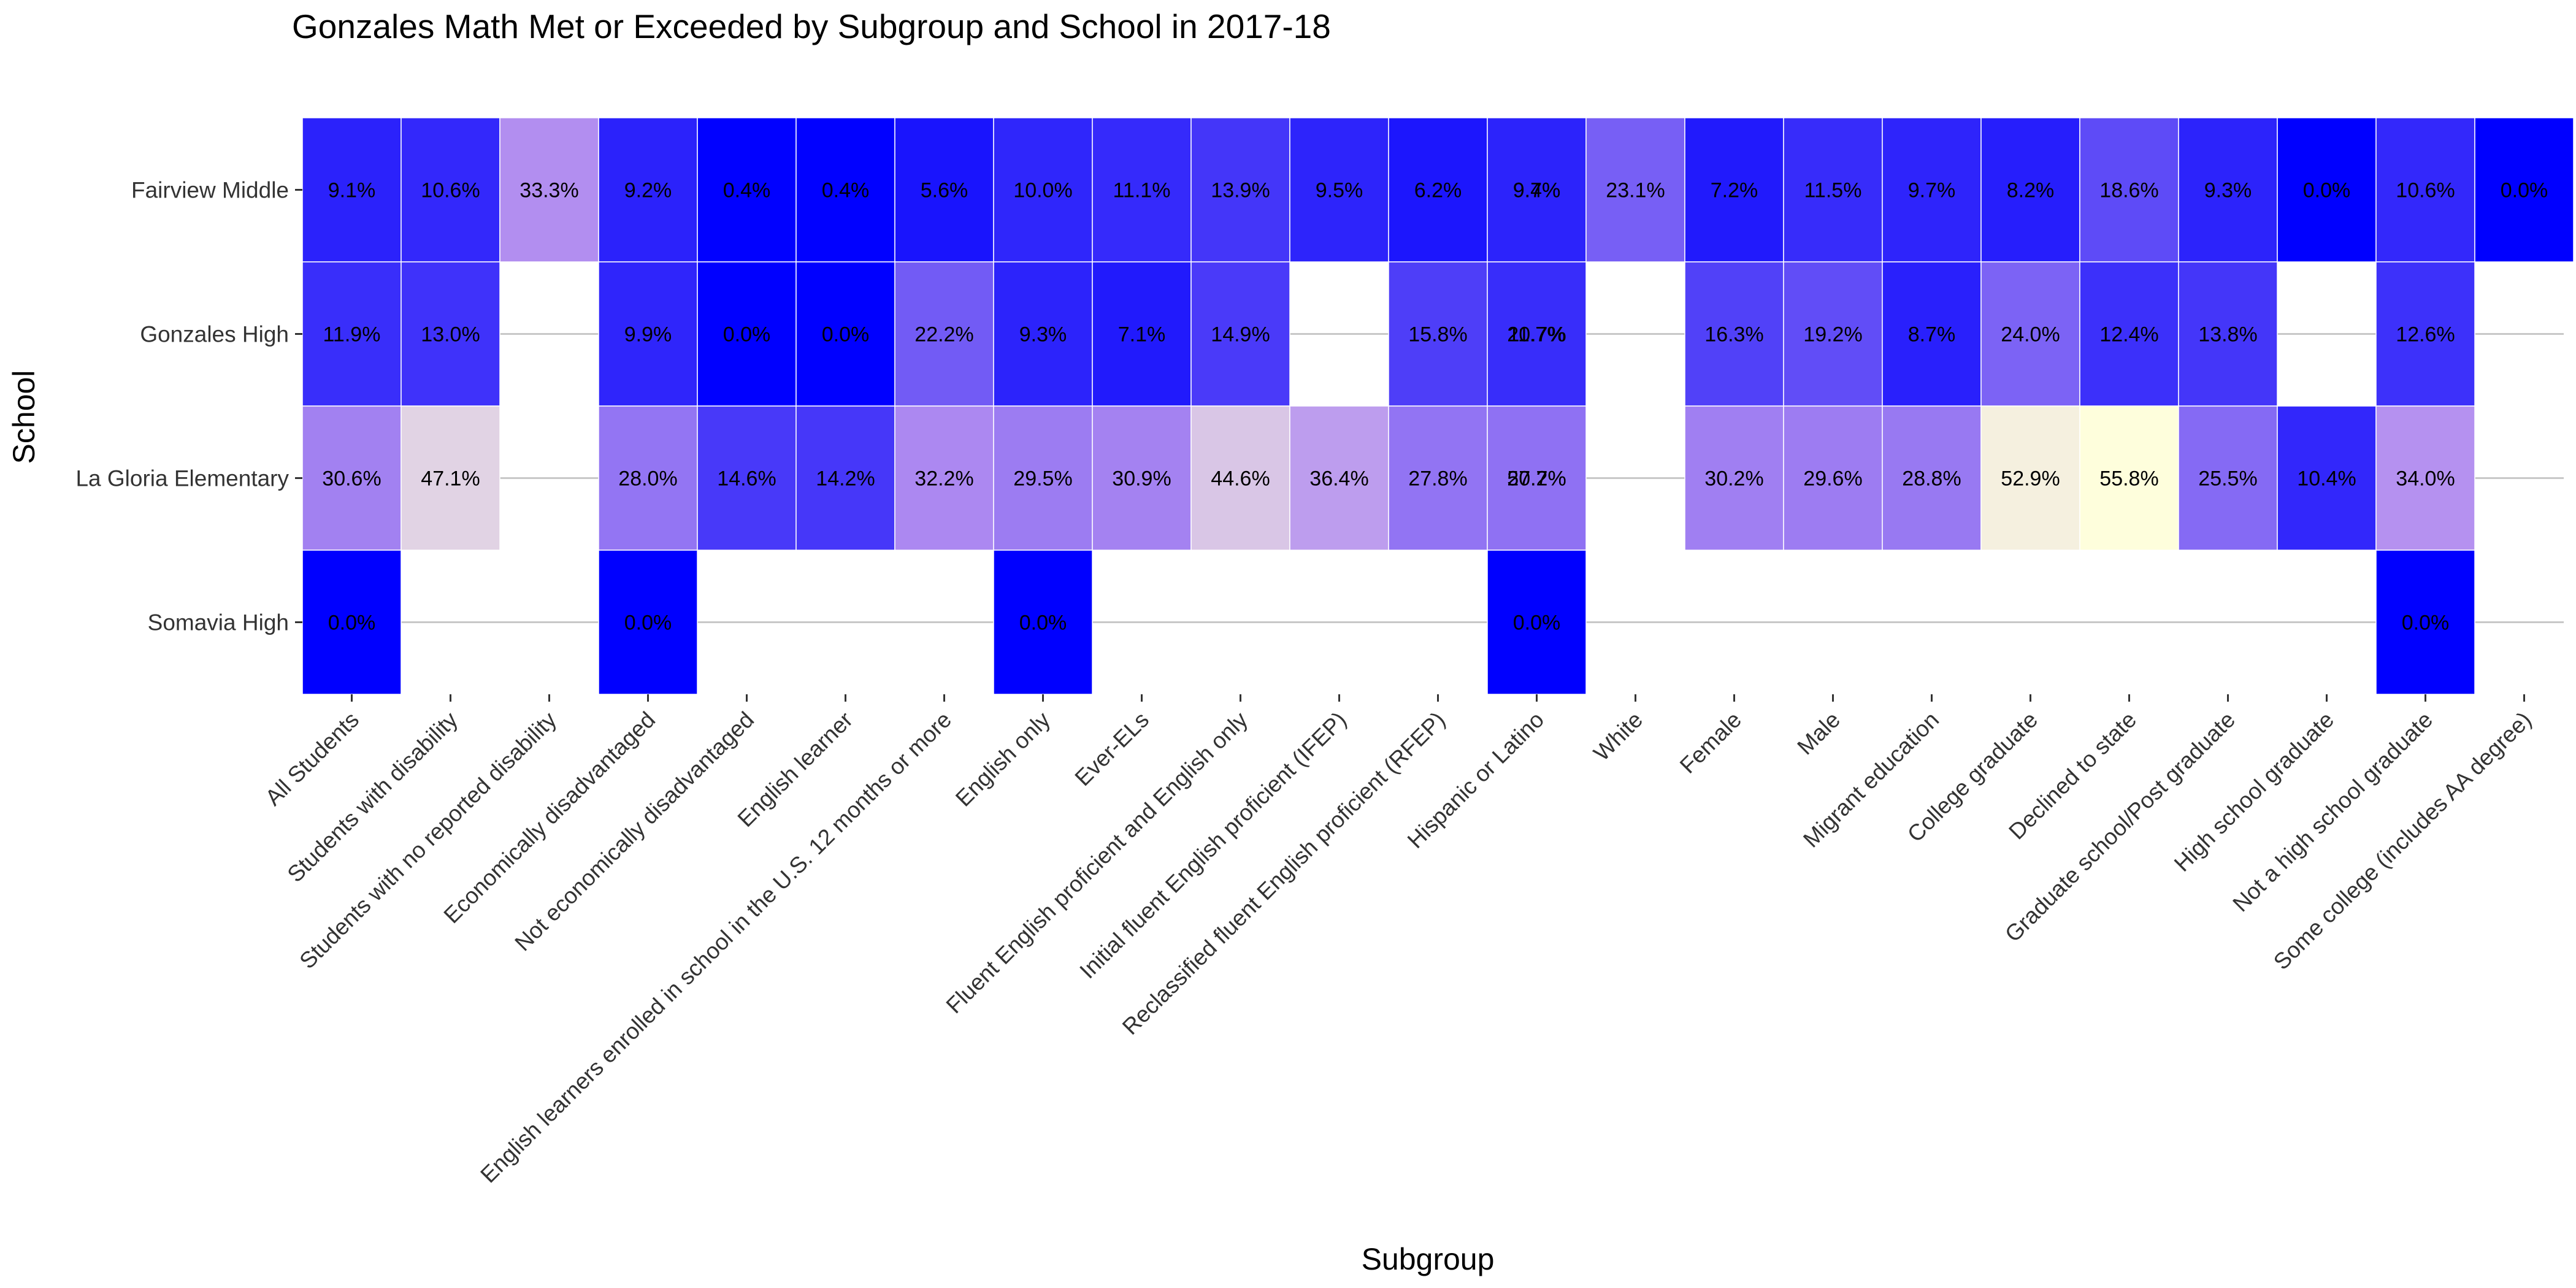 The width and height of the screenshot is (2576, 1288). I want to click on cell-value-label: 12.4%, so click(2128, 335).